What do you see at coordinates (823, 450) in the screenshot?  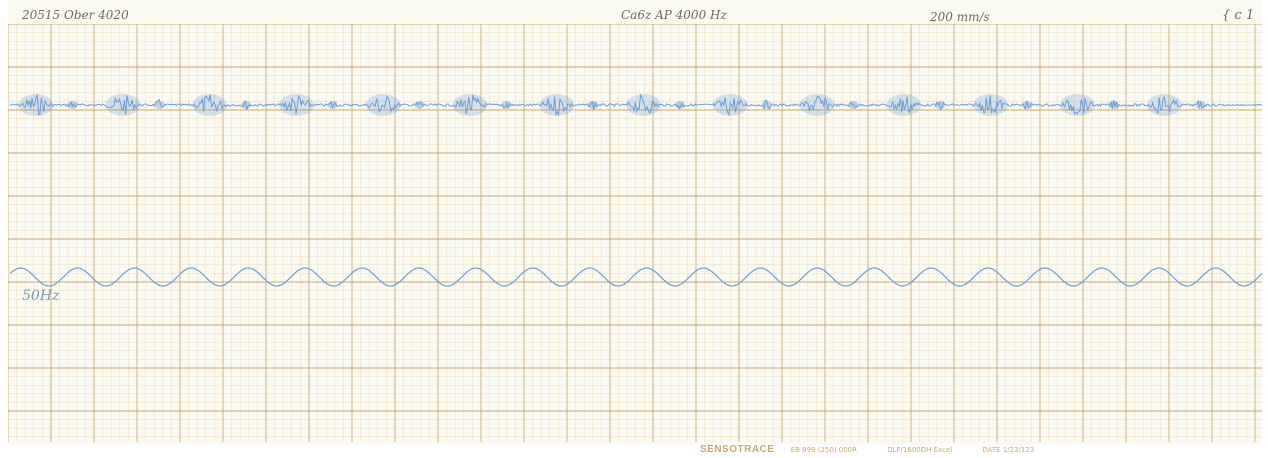 I see `footer-item-1: EB 999 (250) 000R` at bounding box center [823, 450].